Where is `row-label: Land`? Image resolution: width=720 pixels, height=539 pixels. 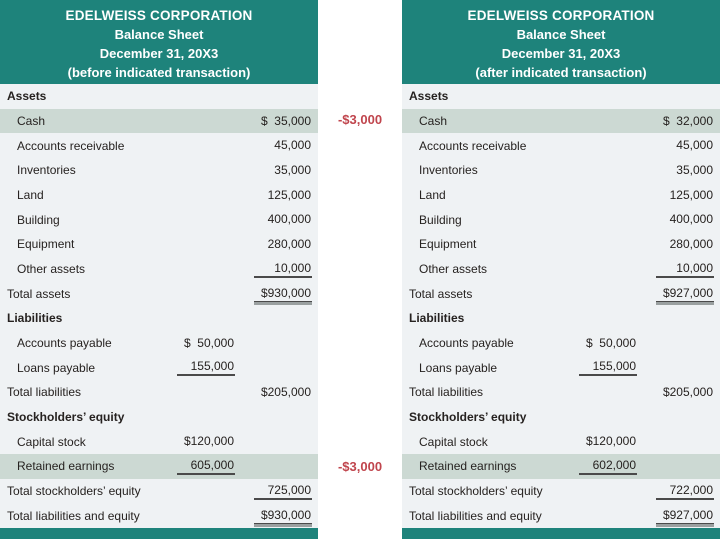
row-label: Land is located at coordinates (30, 195).